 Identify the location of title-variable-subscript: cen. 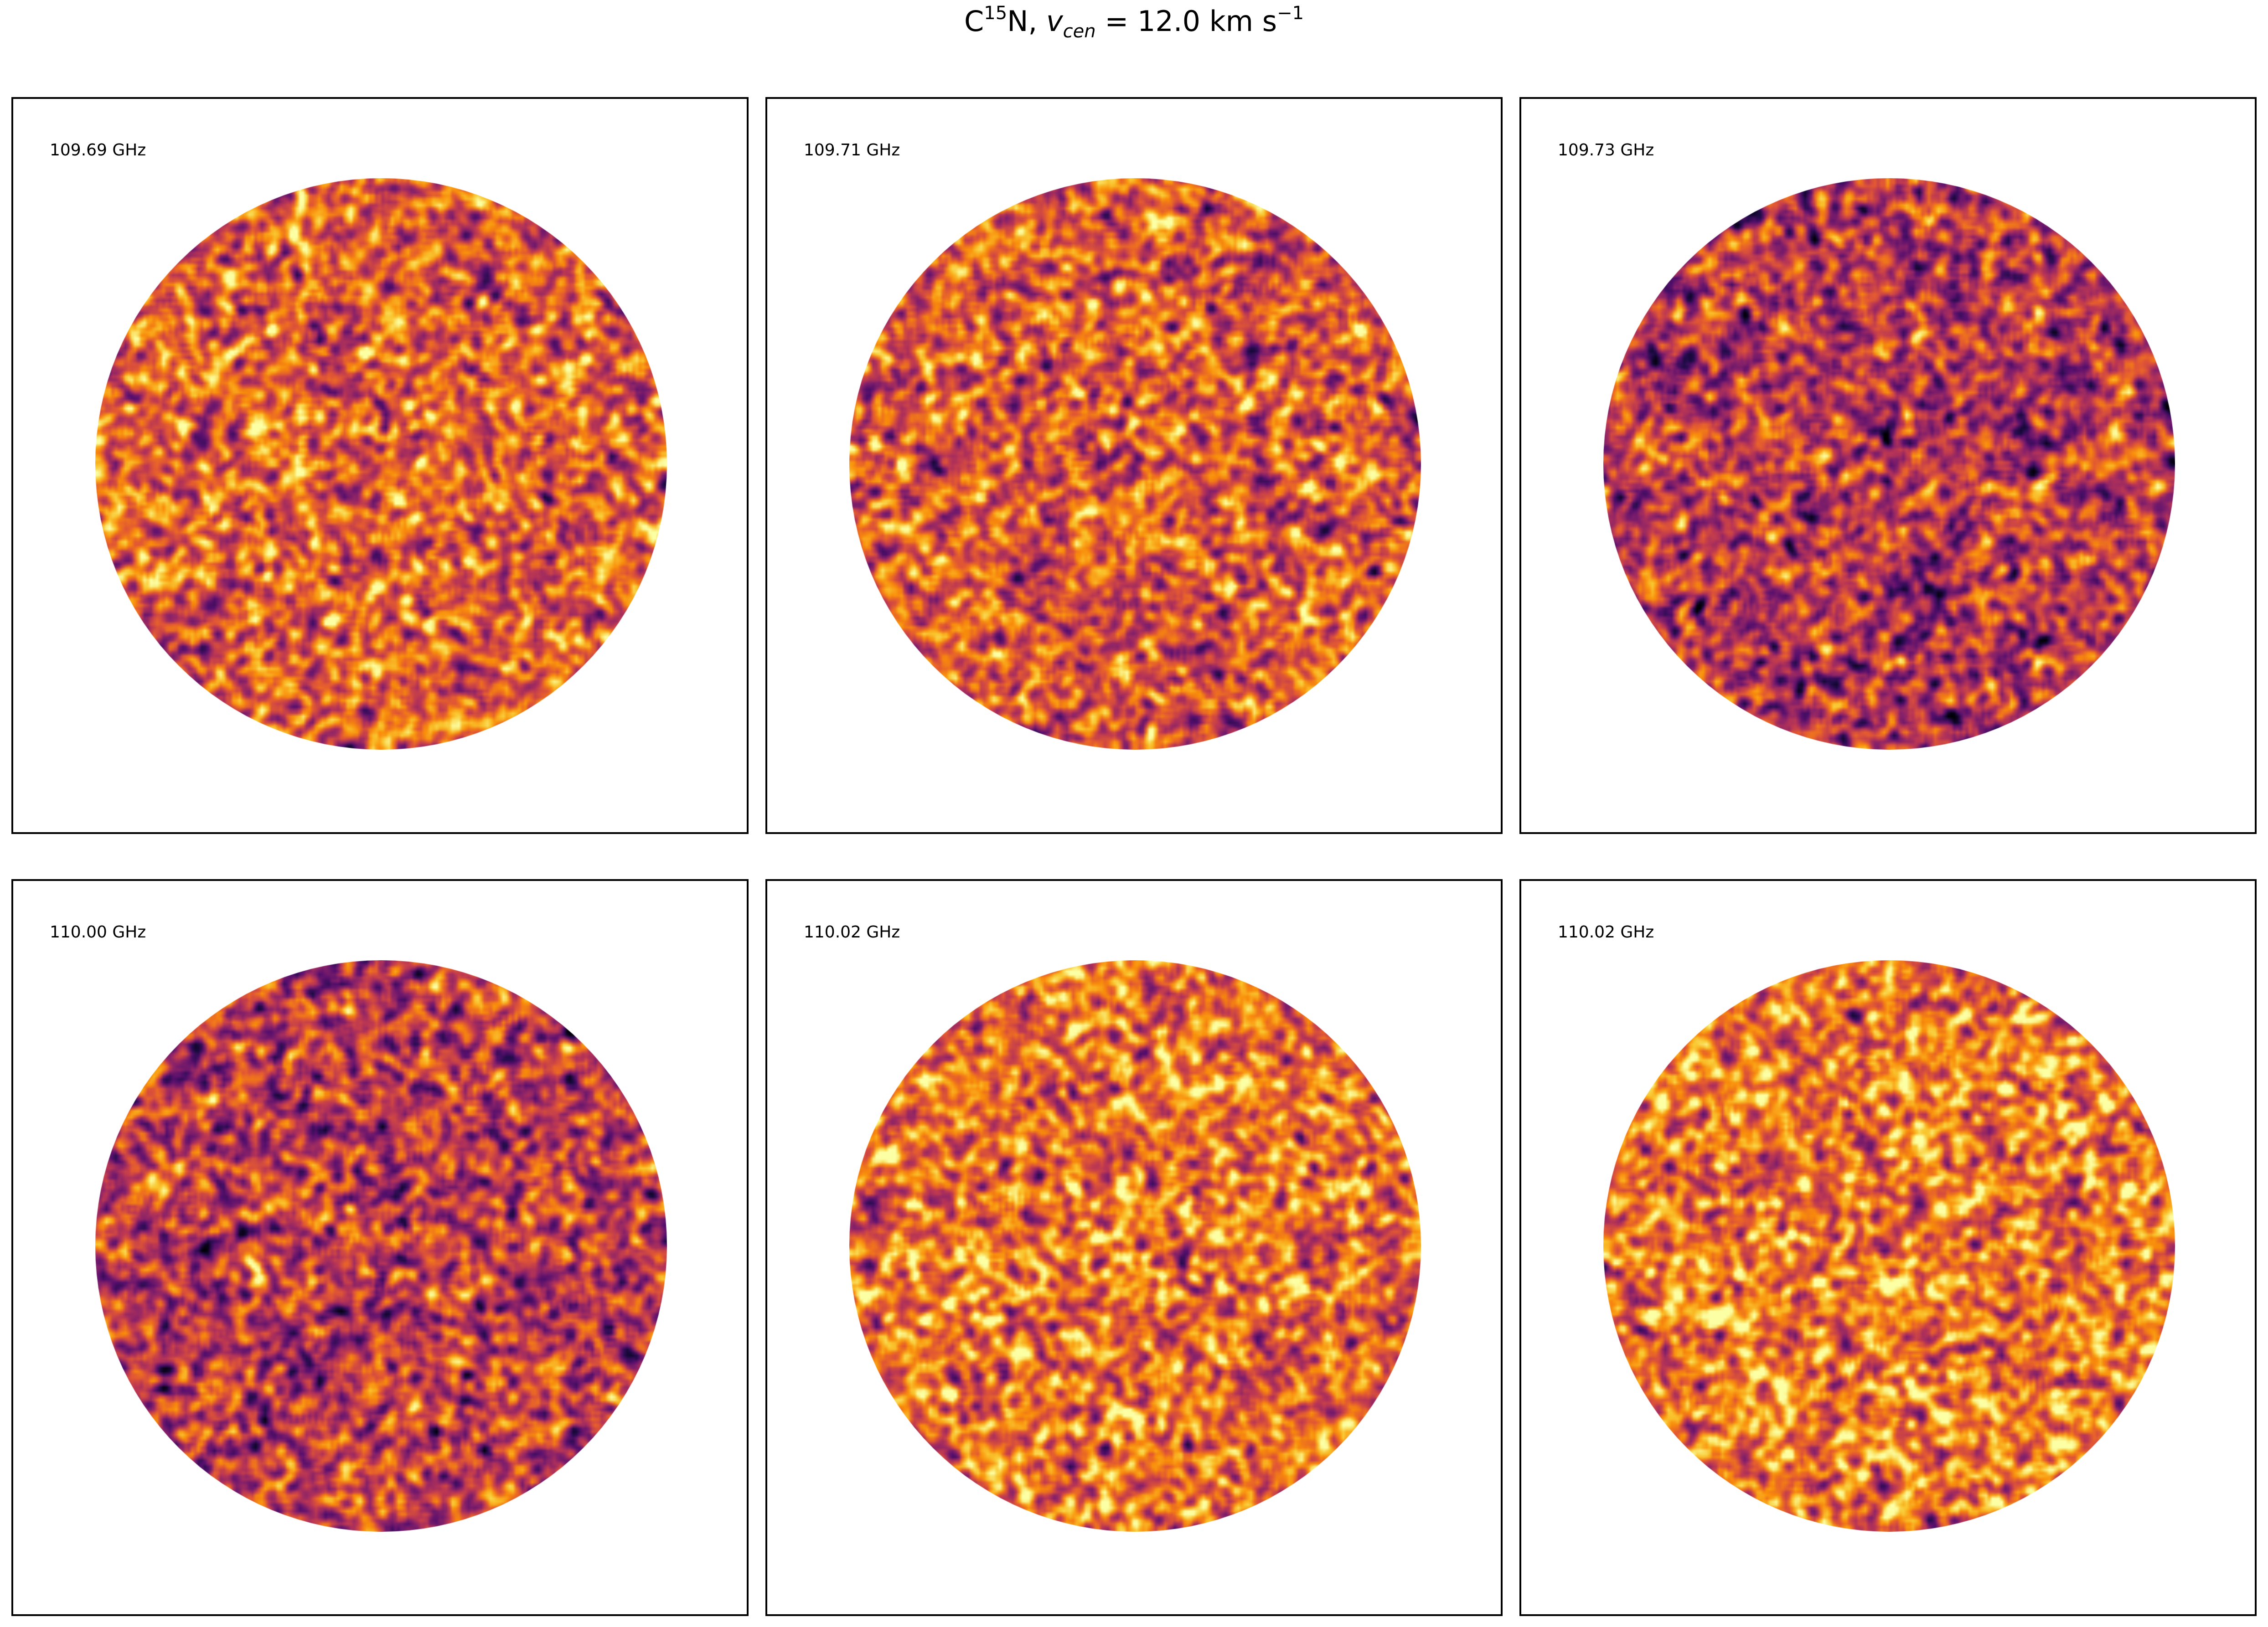
(1079, 31).